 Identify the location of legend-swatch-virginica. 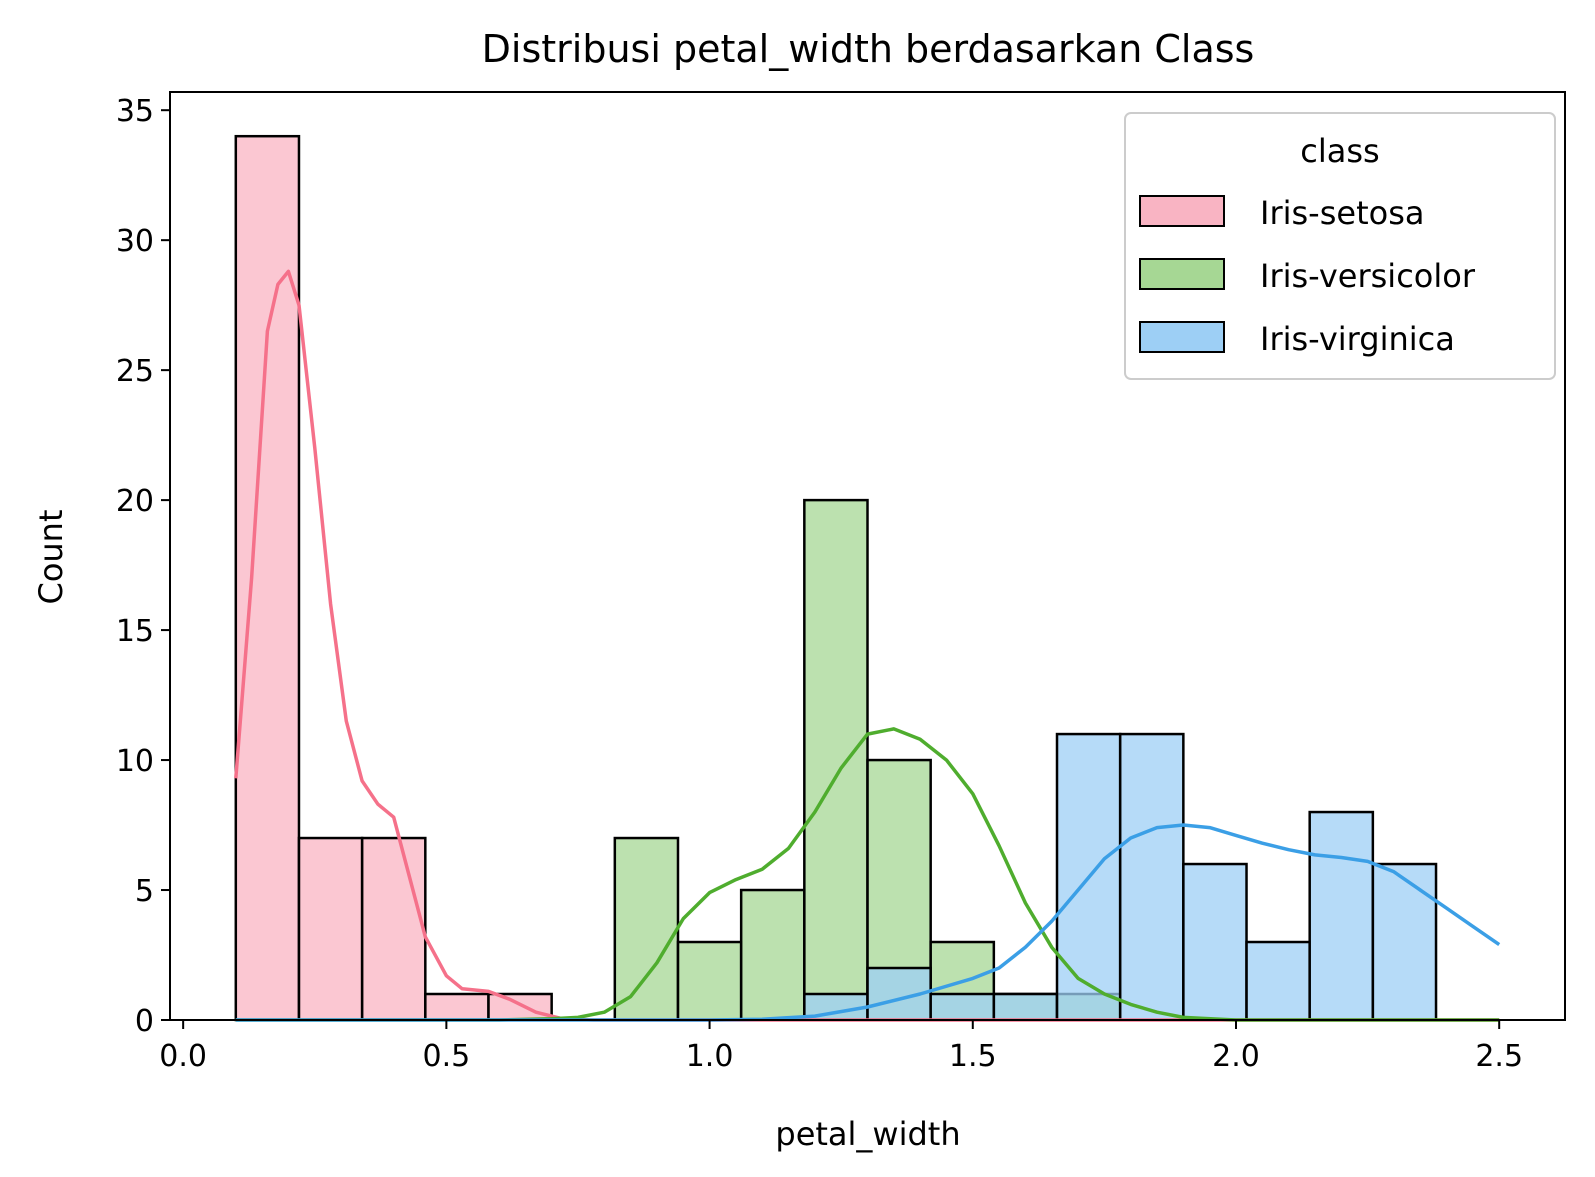
(1182, 337).